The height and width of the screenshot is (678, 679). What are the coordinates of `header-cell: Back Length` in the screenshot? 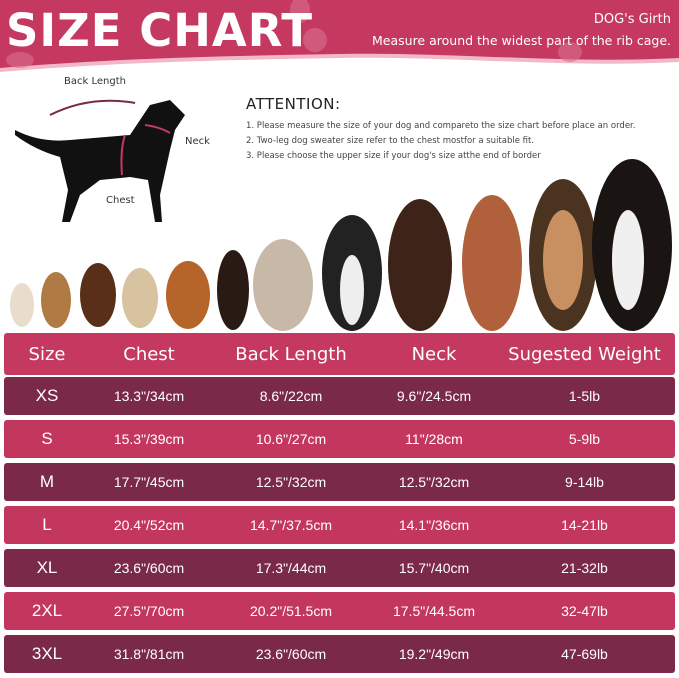 It's located at (291, 354).